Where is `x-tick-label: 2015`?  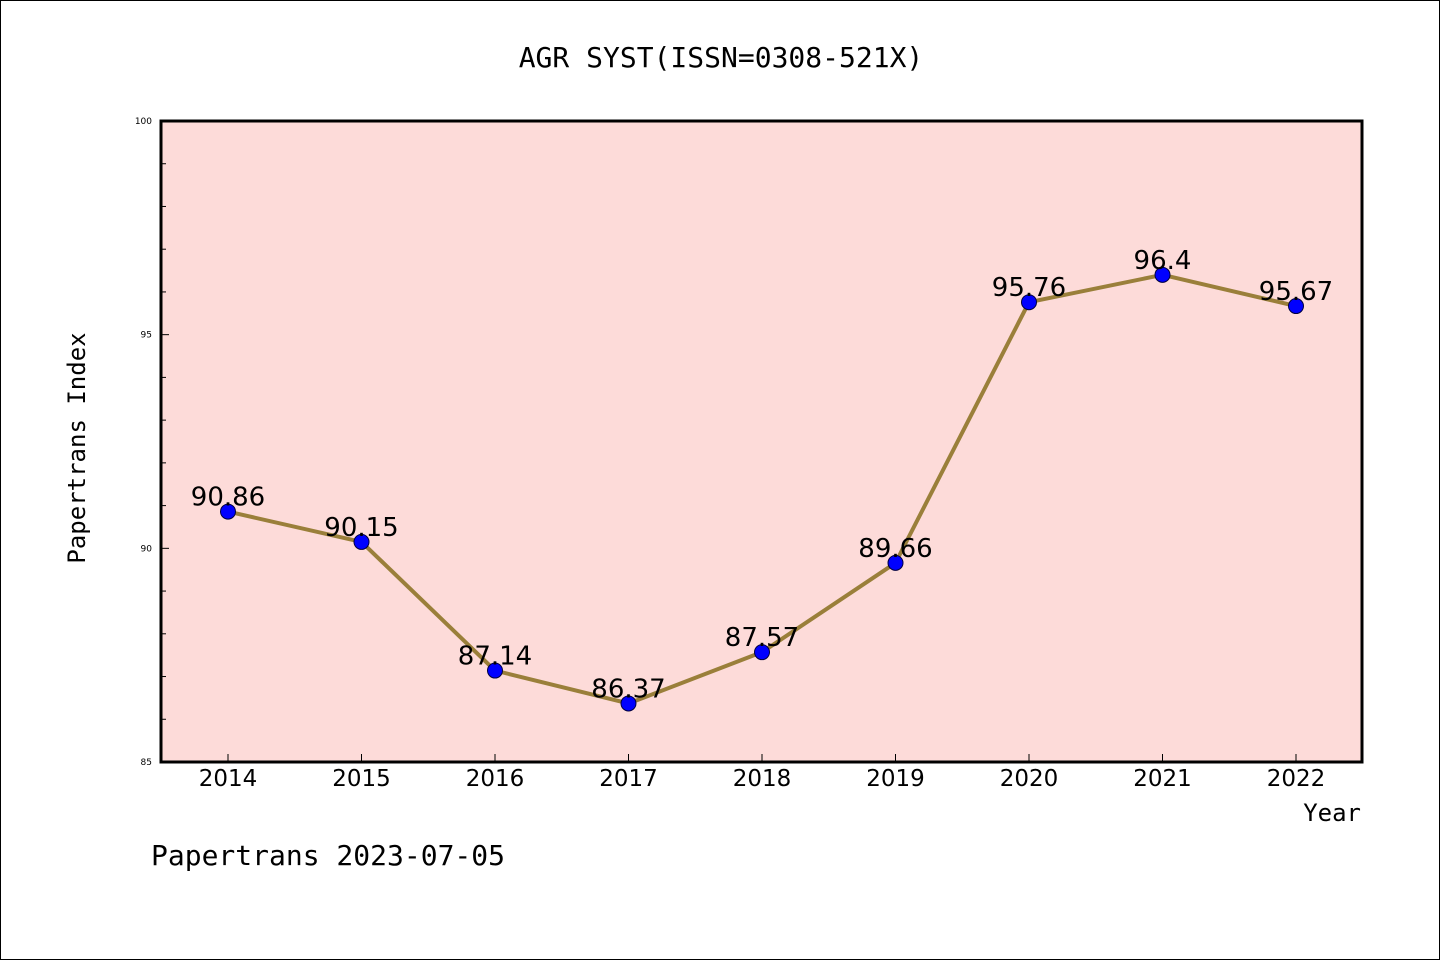
x-tick-label: 2015 is located at coordinates (361, 779).